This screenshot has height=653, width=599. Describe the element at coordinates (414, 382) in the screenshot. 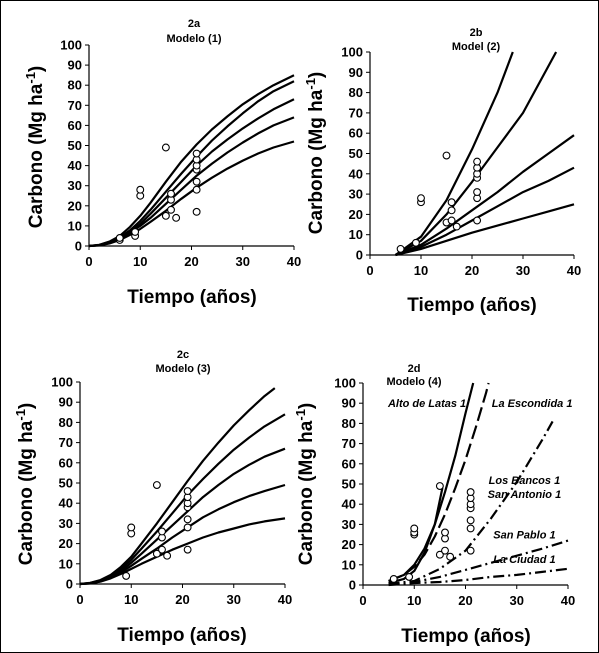

I see `panel-subtitle: Modelo (4)` at that location.